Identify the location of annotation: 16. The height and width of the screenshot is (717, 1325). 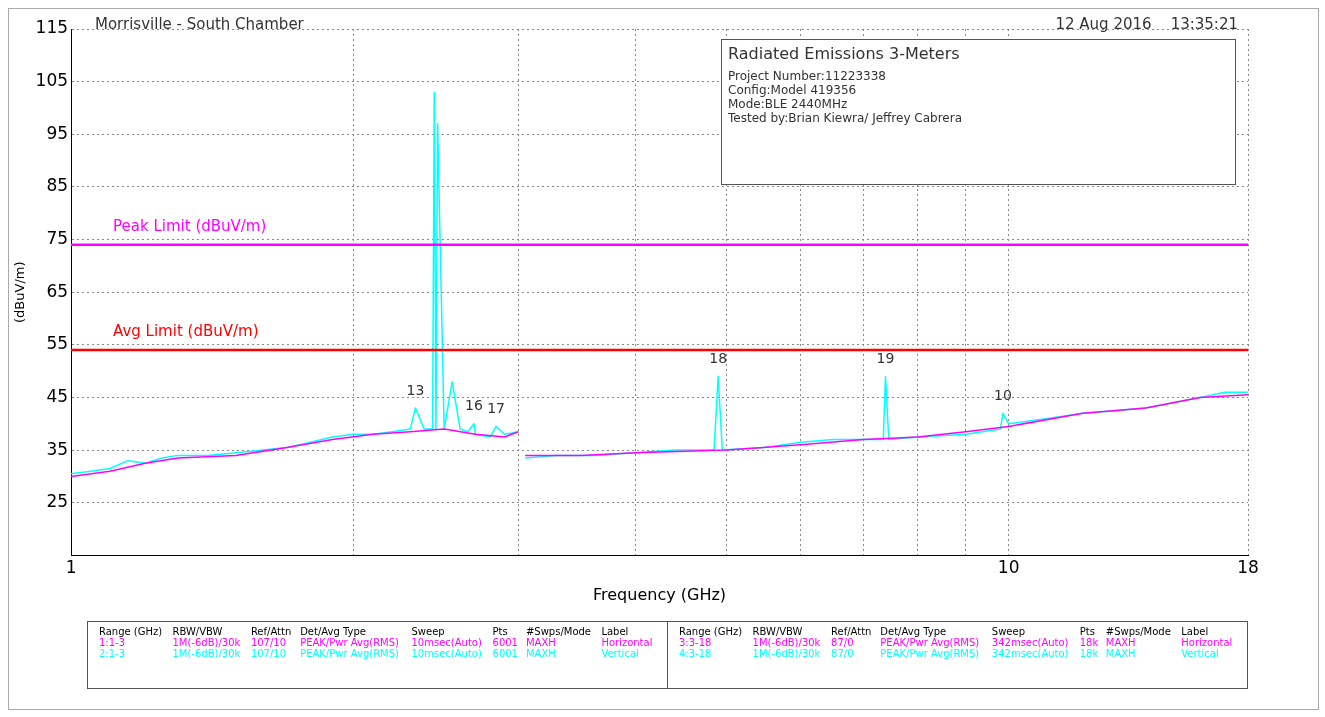
(474, 405).